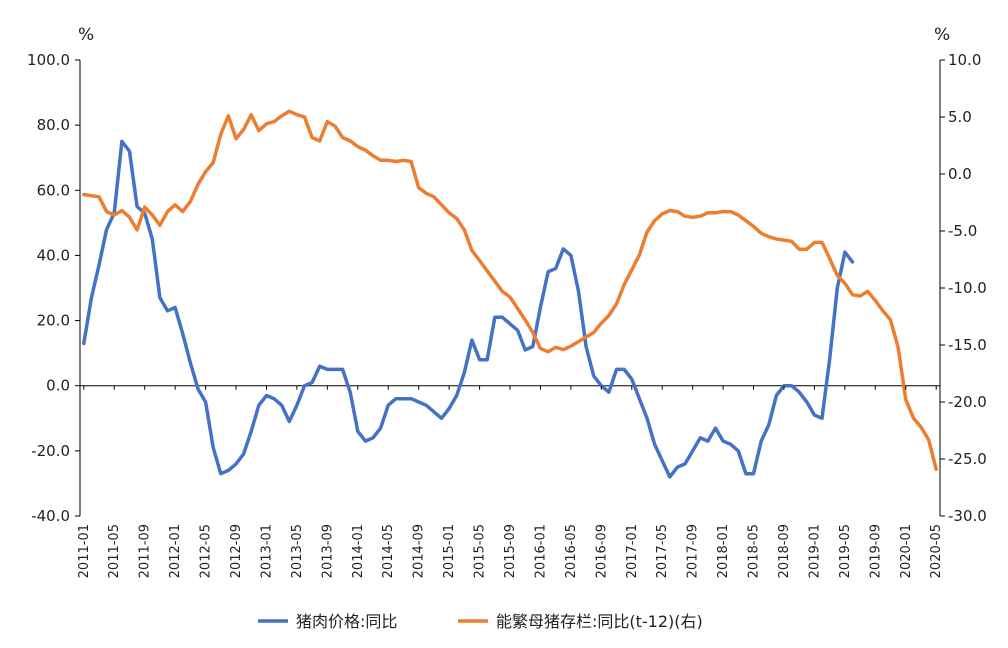  I want to click on right-tick-label: -15.0, so click(967, 345).